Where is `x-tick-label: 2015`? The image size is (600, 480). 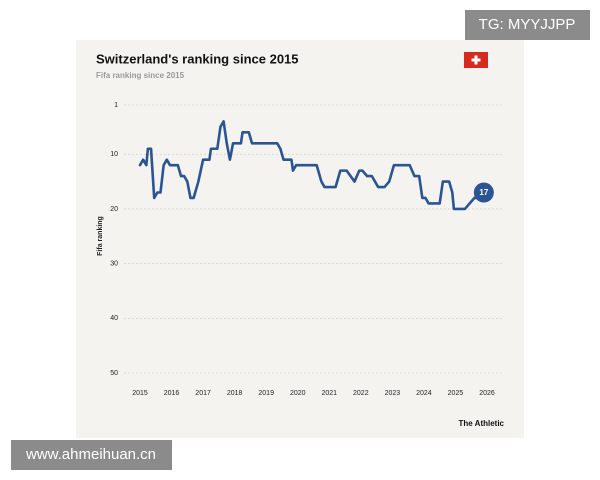 x-tick-label: 2015 is located at coordinates (140, 393).